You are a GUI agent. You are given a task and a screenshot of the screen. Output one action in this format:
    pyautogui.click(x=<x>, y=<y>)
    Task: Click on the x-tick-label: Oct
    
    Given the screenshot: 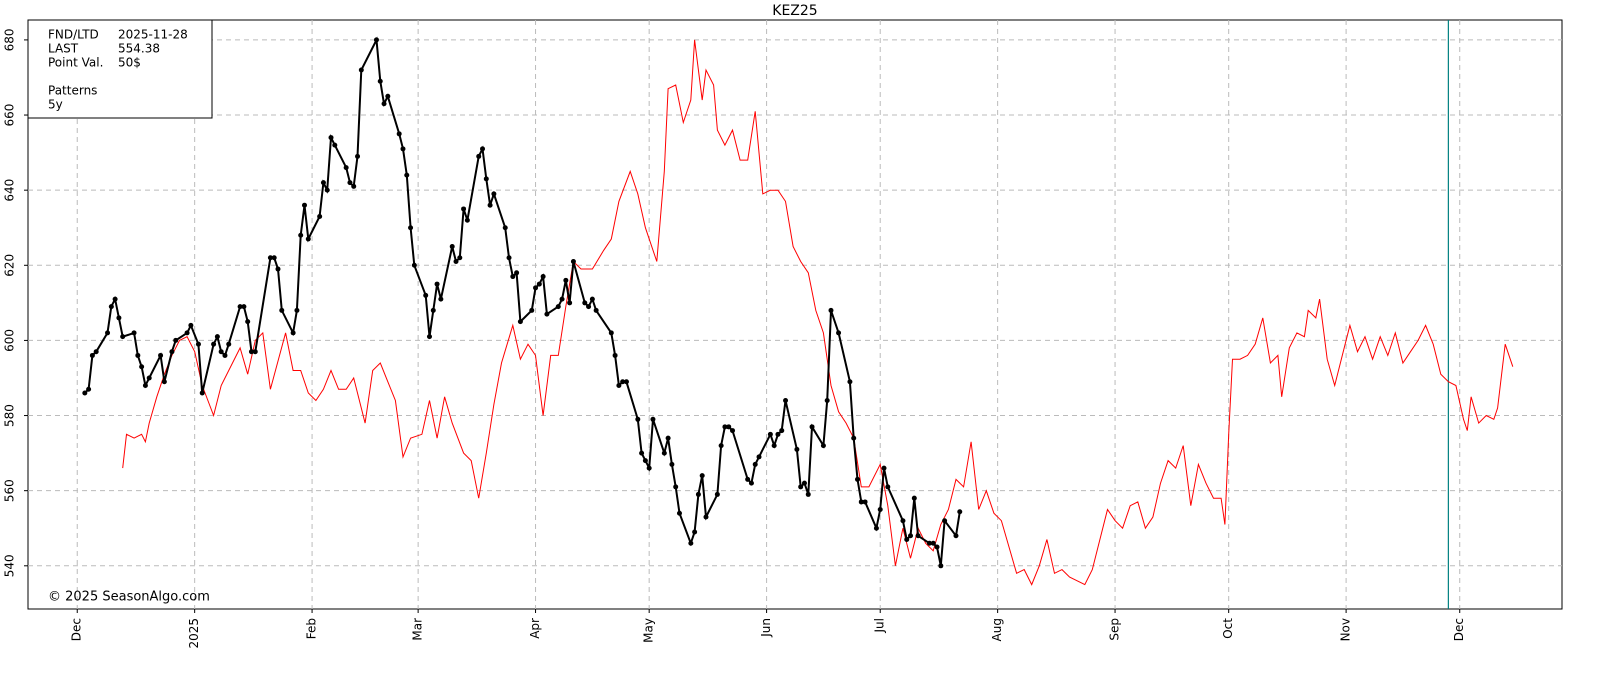 What is the action you would take?
    pyautogui.click(x=1228, y=628)
    